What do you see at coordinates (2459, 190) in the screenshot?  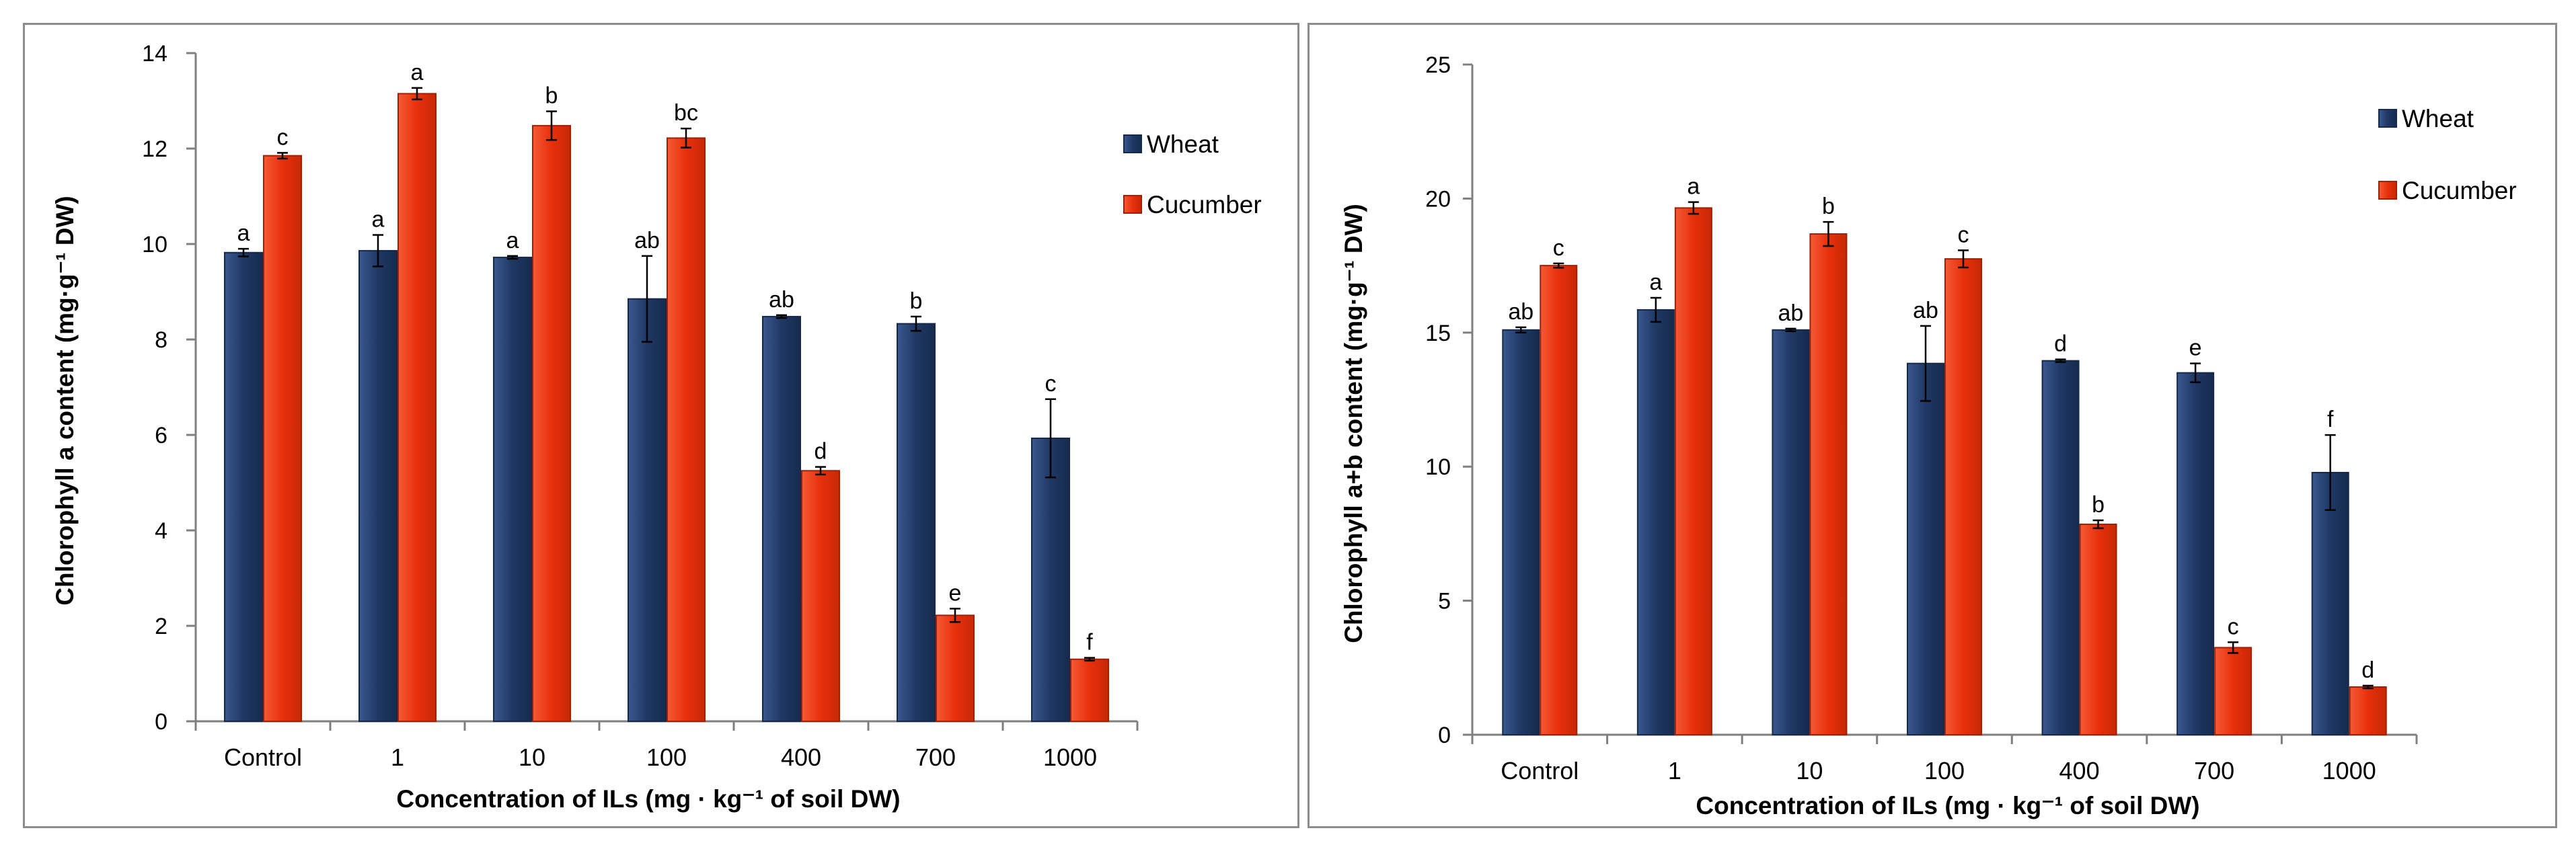 I see `legend-label-cucumber: Cucumber` at bounding box center [2459, 190].